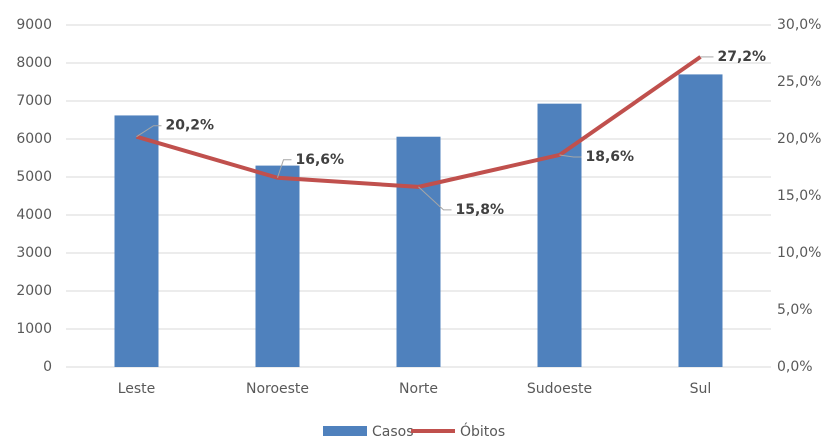  What do you see at coordinates (47, 367) in the screenshot?
I see `y-tick-label: 0` at bounding box center [47, 367].